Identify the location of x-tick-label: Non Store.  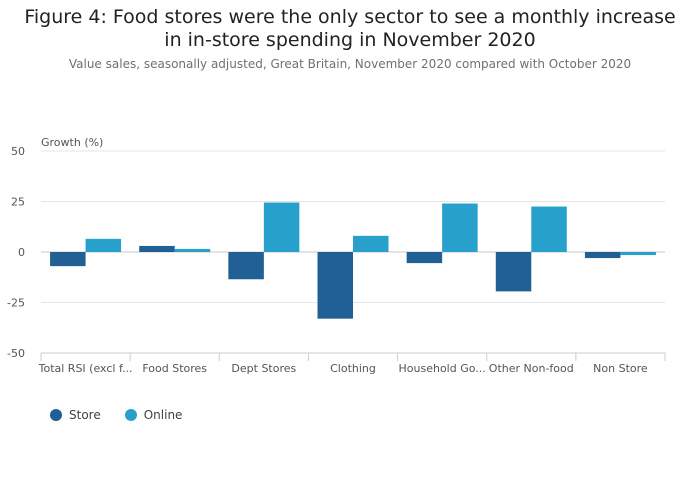
(620, 368).